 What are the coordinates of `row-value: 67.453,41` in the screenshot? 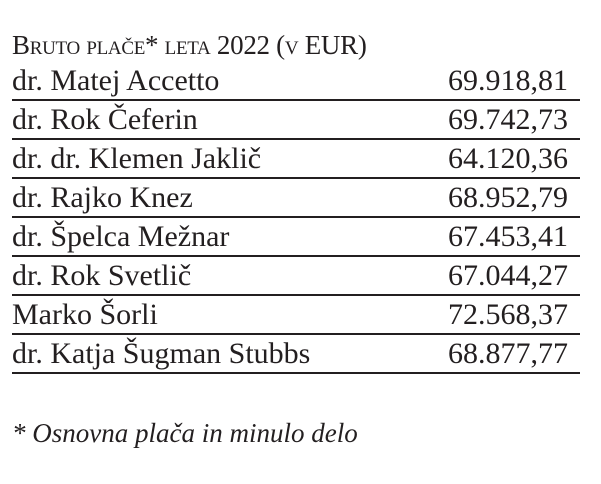 It's located at (508, 236).